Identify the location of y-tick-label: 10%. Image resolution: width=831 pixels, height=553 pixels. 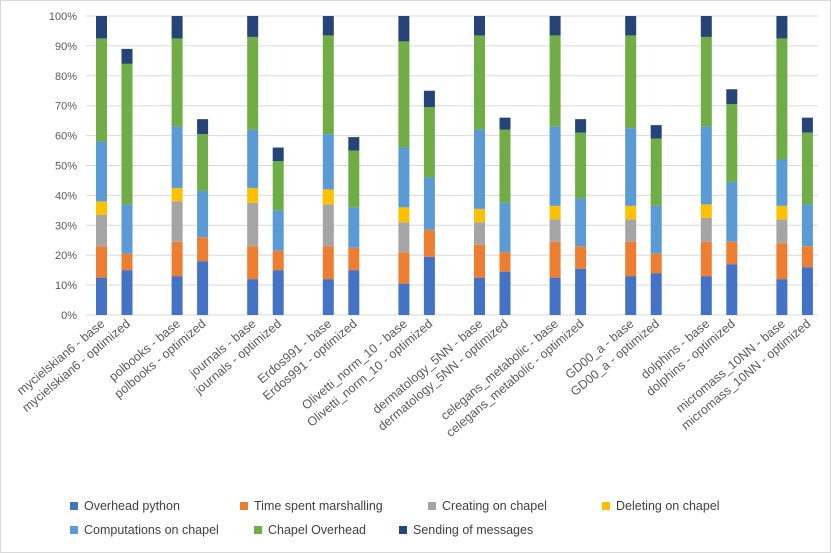
(66, 286).